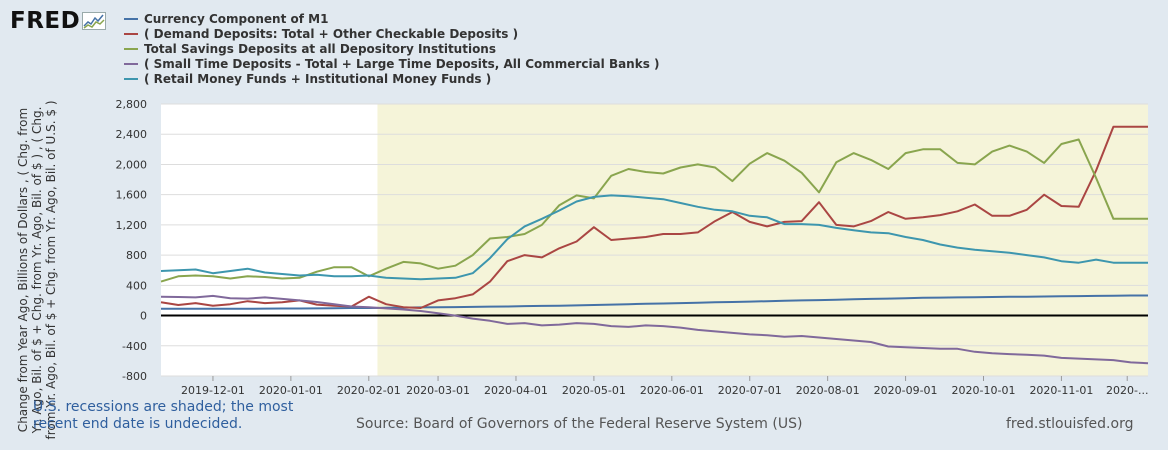 The height and width of the screenshot is (450, 1168). Describe the element at coordinates (132, 134) in the screenshot. I see `y-tick-label: 2,400` at that location.